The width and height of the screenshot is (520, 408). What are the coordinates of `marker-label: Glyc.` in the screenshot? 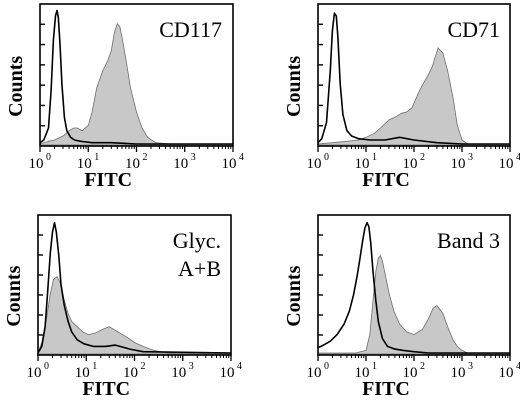 It's located at (197, 240).